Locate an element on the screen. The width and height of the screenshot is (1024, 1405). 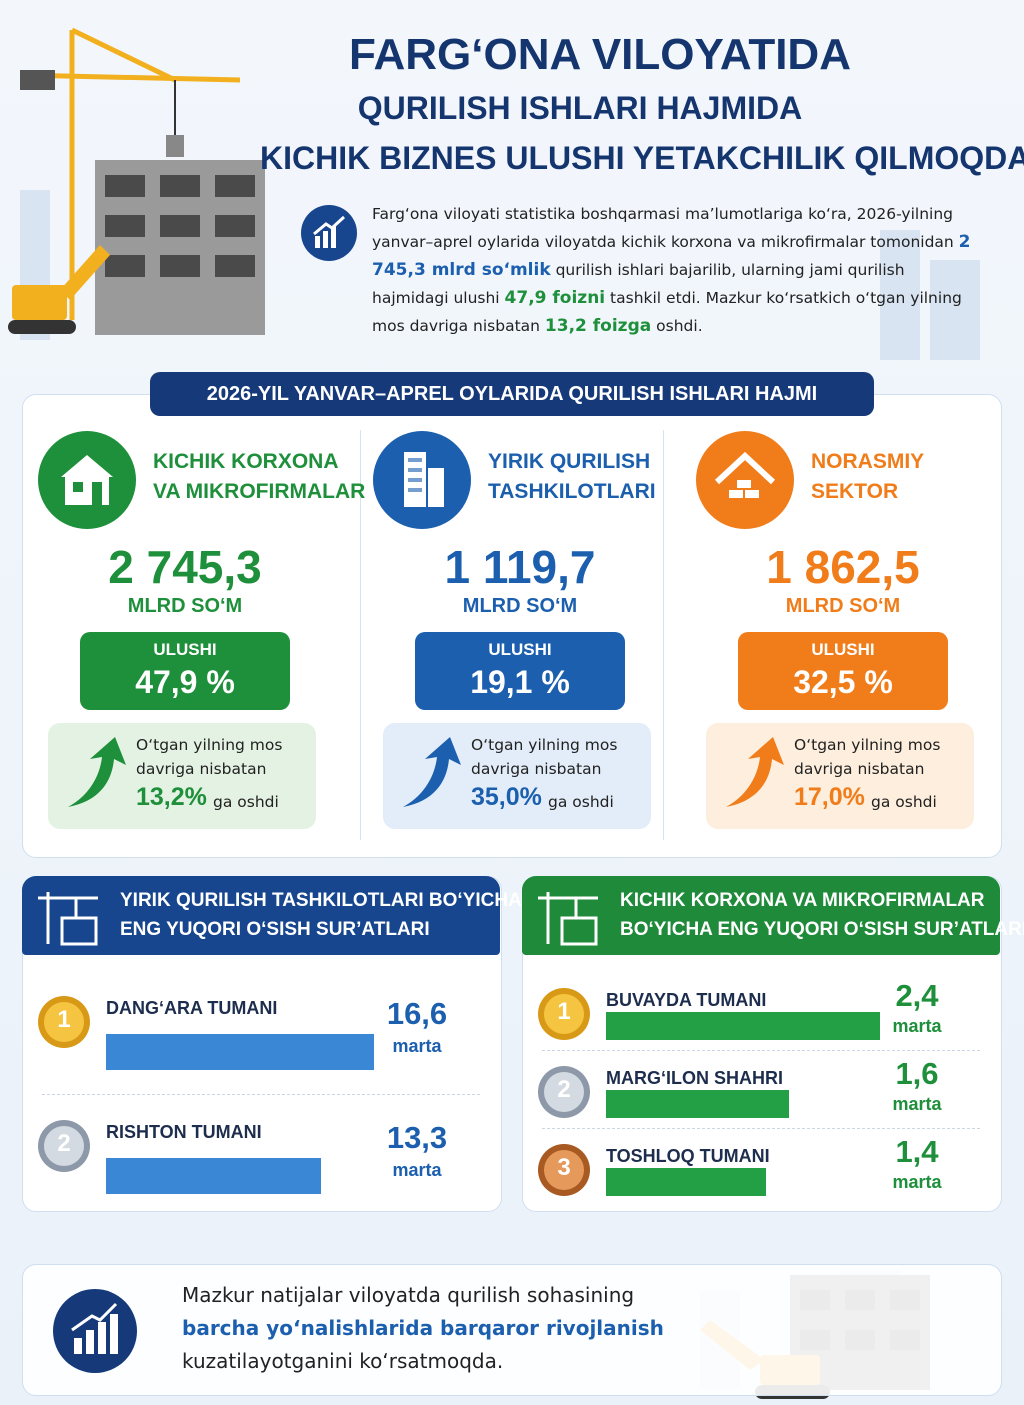
card-title: YIRIK QURILISH is located at coordinates (569, 461).